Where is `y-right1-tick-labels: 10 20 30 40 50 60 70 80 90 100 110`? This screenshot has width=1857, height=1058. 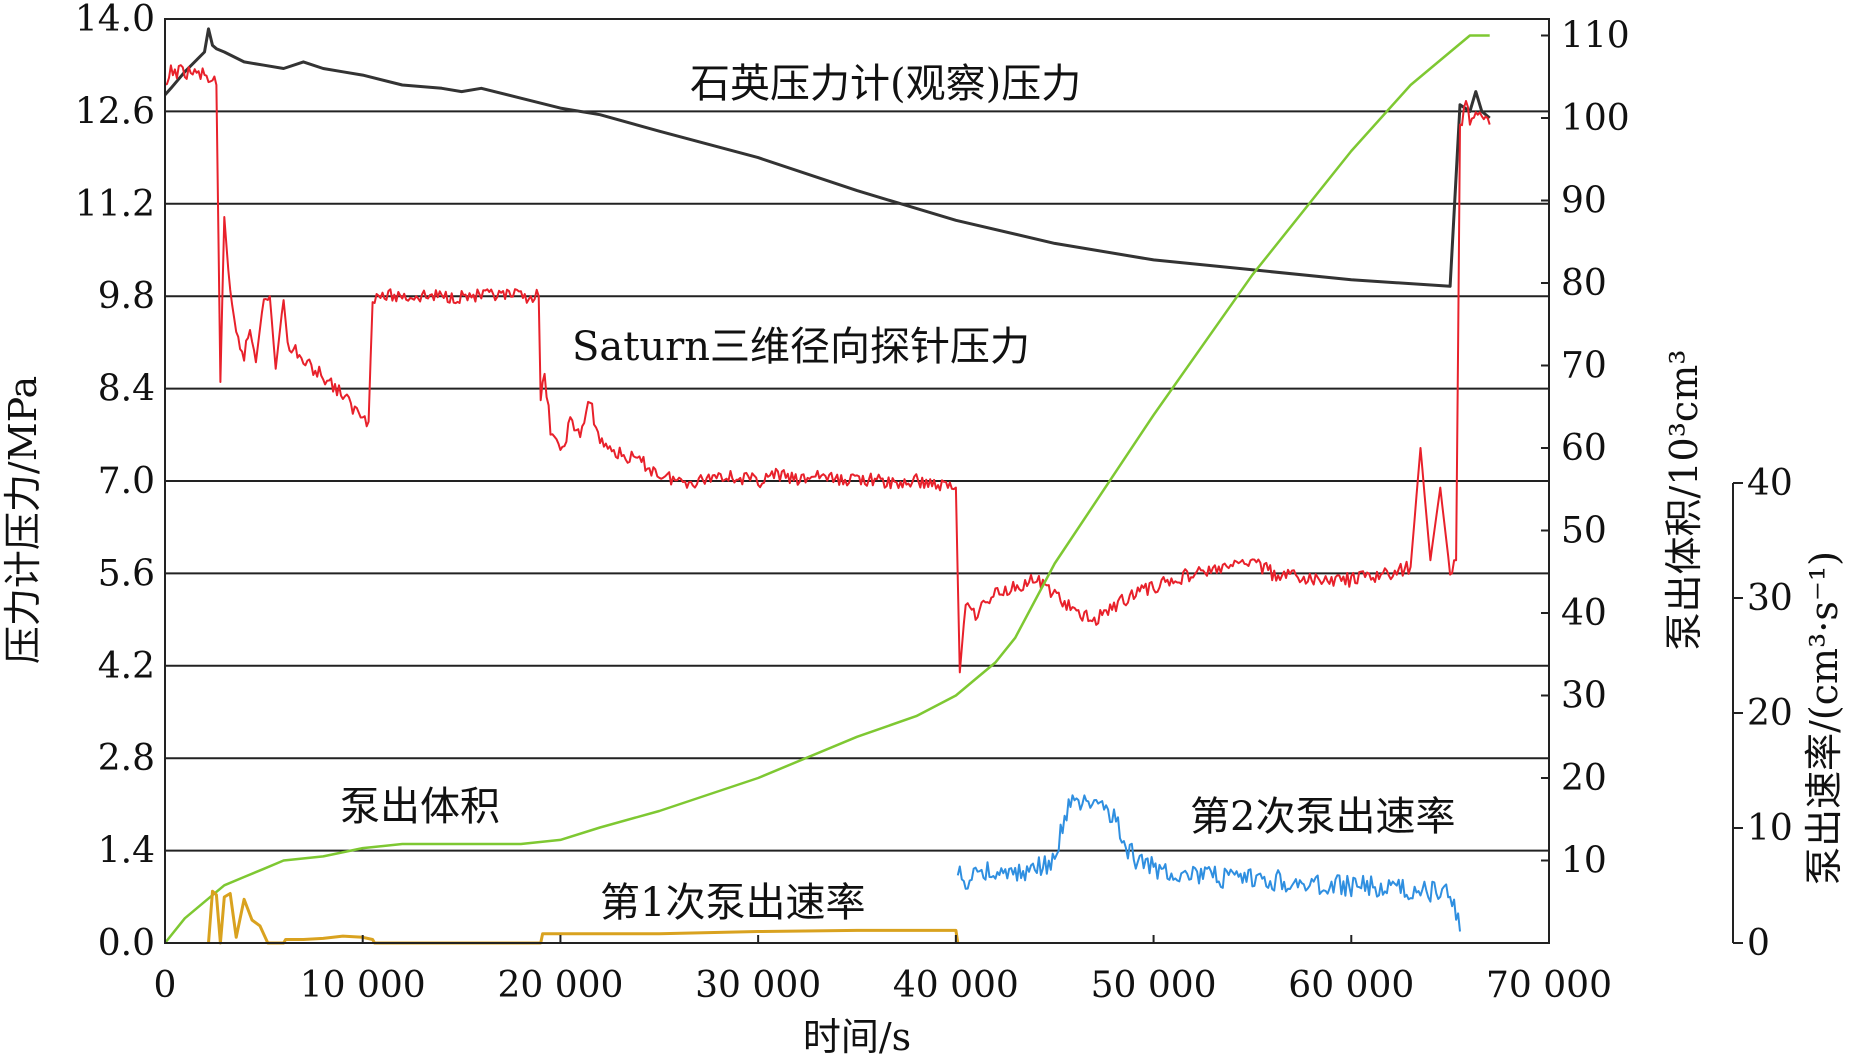 y-right1-tick-labels: 10 20 30 40 50 60 70 80 90 100 110 is located at coordinates (1585, 449).